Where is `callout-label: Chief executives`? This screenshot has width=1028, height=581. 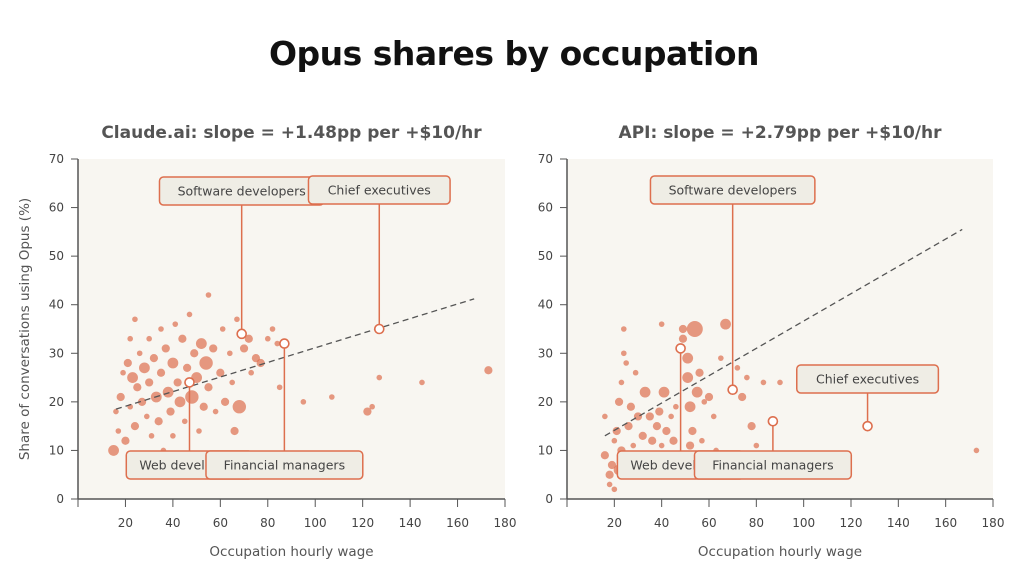 callout-label: Chief executives is located at coordinates (867, 379).